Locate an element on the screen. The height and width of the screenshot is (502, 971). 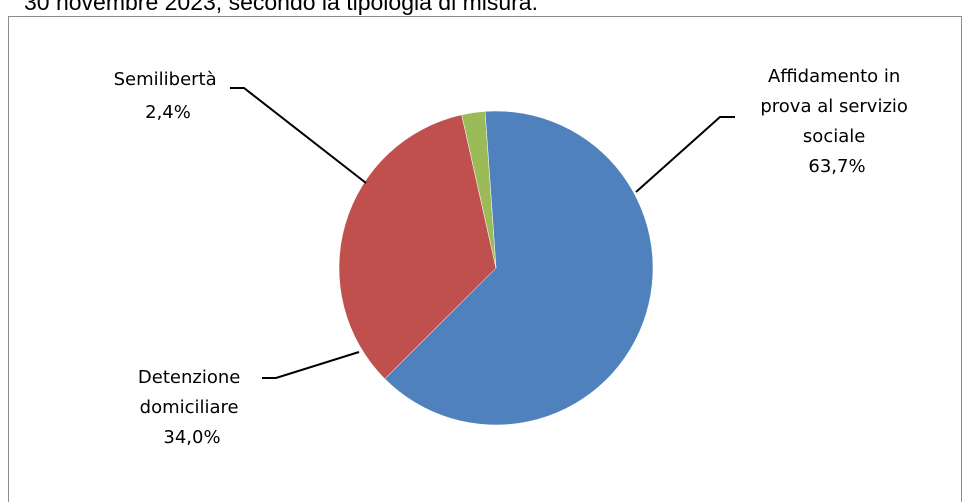
label-semiliberta: Semilibertà 2,4% is located at coordinates (168, 96).